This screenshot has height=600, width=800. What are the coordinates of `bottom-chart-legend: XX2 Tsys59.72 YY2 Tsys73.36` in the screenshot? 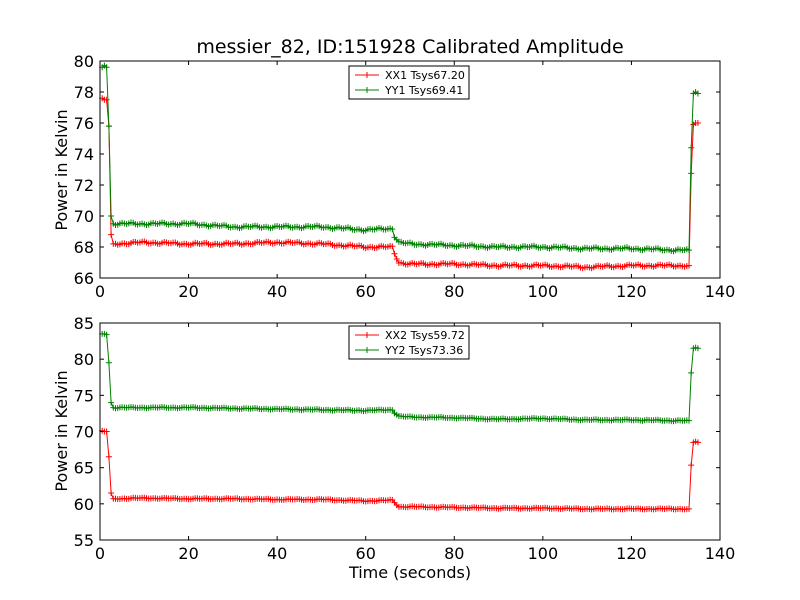 It's located at (409, 342).